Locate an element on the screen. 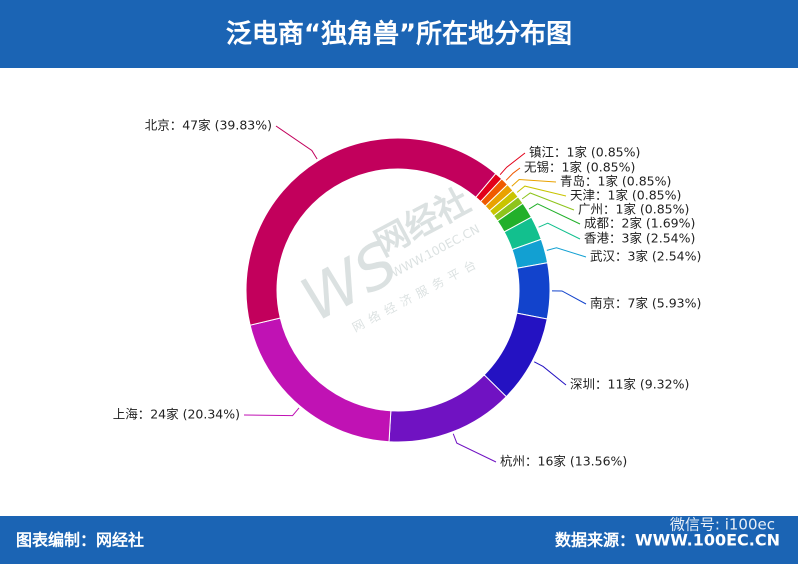  slice-label: 北京：47家 (39.83%) is located at coordinates (208, 125).